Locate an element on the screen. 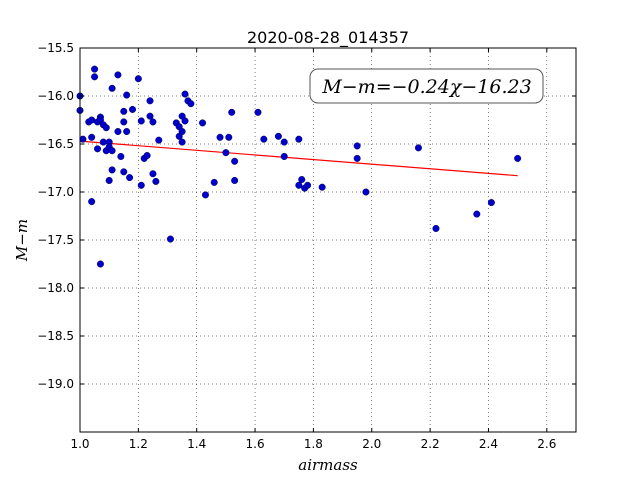  y-tick-label: −17.5 is located at coordinates (55, 240).